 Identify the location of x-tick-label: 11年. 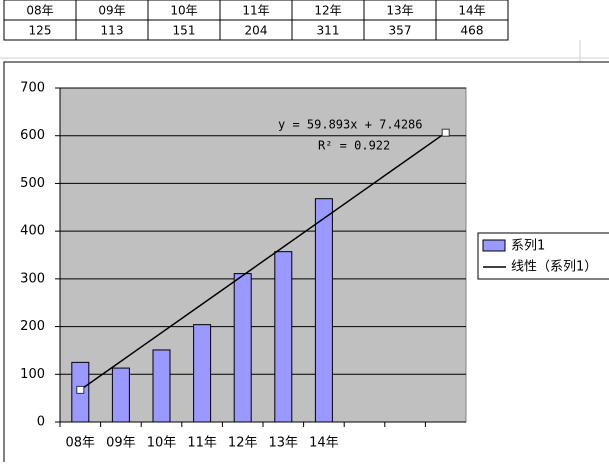
(202, 443).